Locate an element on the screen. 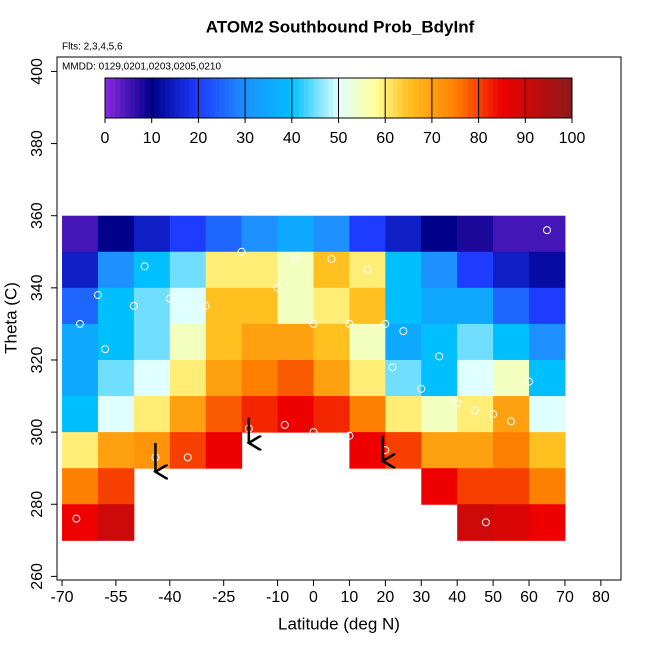  x-tick-label: 50 is located at coordinates (493, 597).